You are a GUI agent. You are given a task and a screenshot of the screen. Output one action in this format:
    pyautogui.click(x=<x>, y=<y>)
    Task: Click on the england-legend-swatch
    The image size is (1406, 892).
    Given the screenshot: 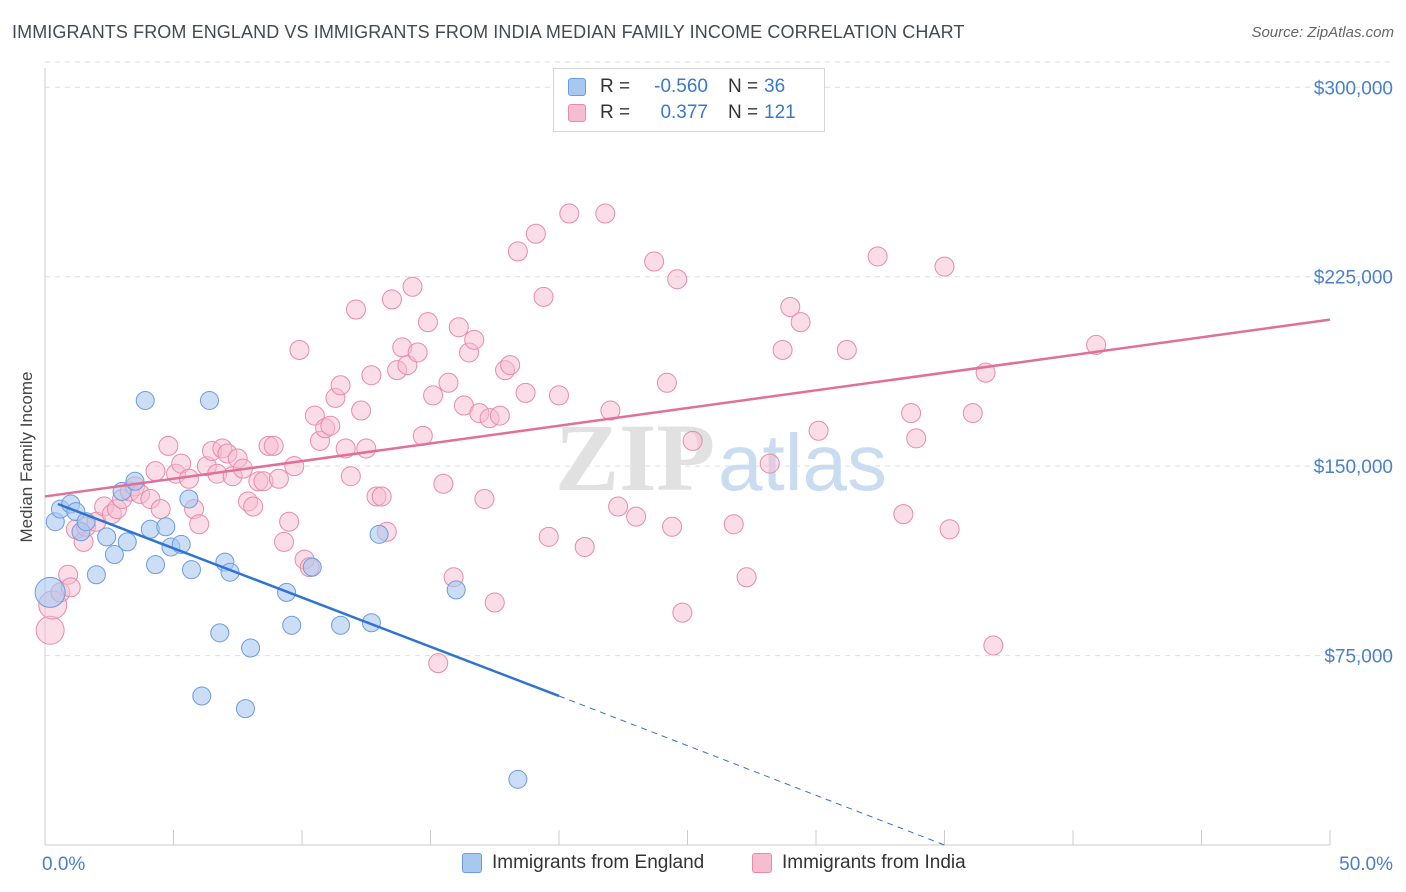 What is the action you would take?
    pyautogui.click(x=472, y=863)
    